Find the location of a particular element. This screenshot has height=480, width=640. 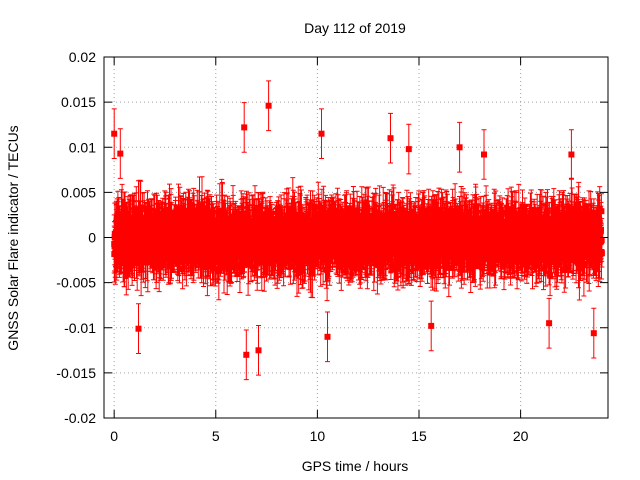

y-tick-label: 0.01 is located at coordinates (82, 147).